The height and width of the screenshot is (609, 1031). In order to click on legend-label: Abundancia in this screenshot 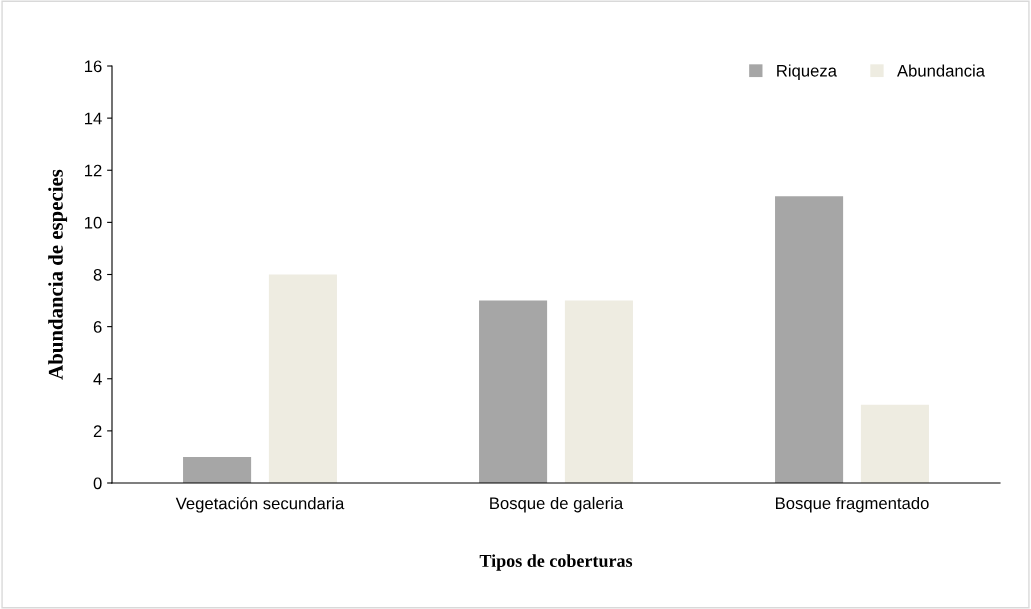, I will do `click(941, 70)`.